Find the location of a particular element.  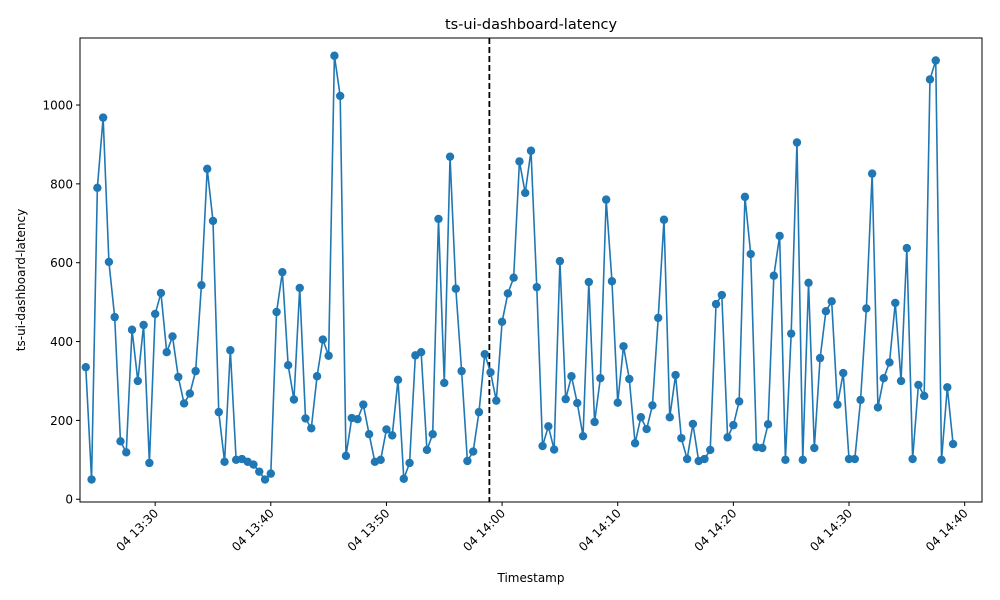

x-tick-label: 04 14:10 is located at coordinates (600, 530).